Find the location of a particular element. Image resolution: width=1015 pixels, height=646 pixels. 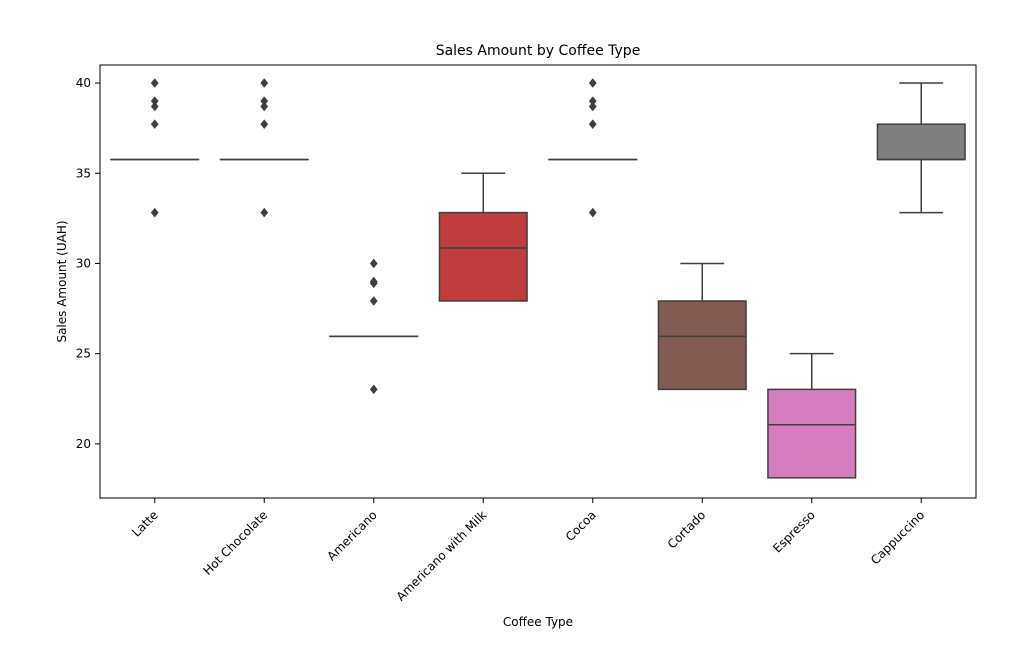

x-tick-label: Cortado is located at coordinates (687, 530).